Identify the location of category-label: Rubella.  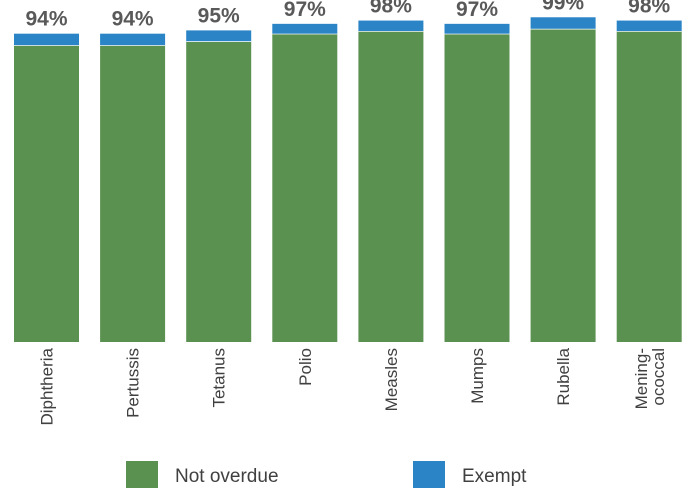
(563, 376).